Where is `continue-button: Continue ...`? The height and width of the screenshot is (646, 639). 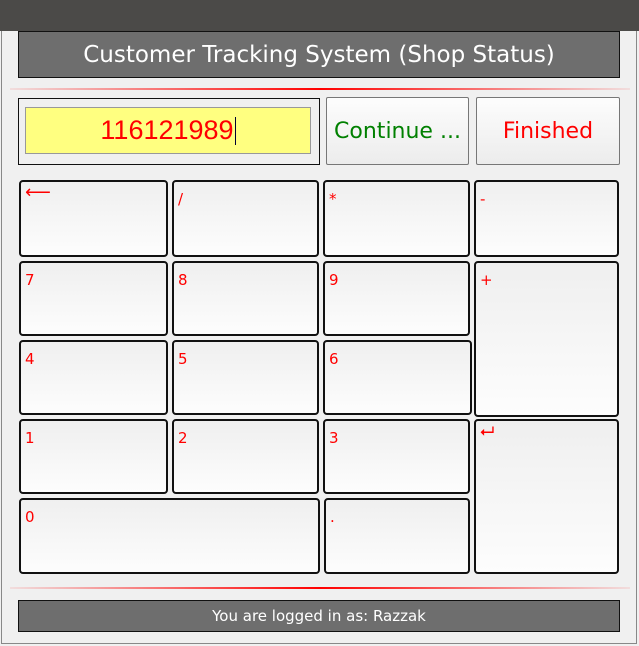 continue-button: Continue ... is located at coordinates (397, 131).